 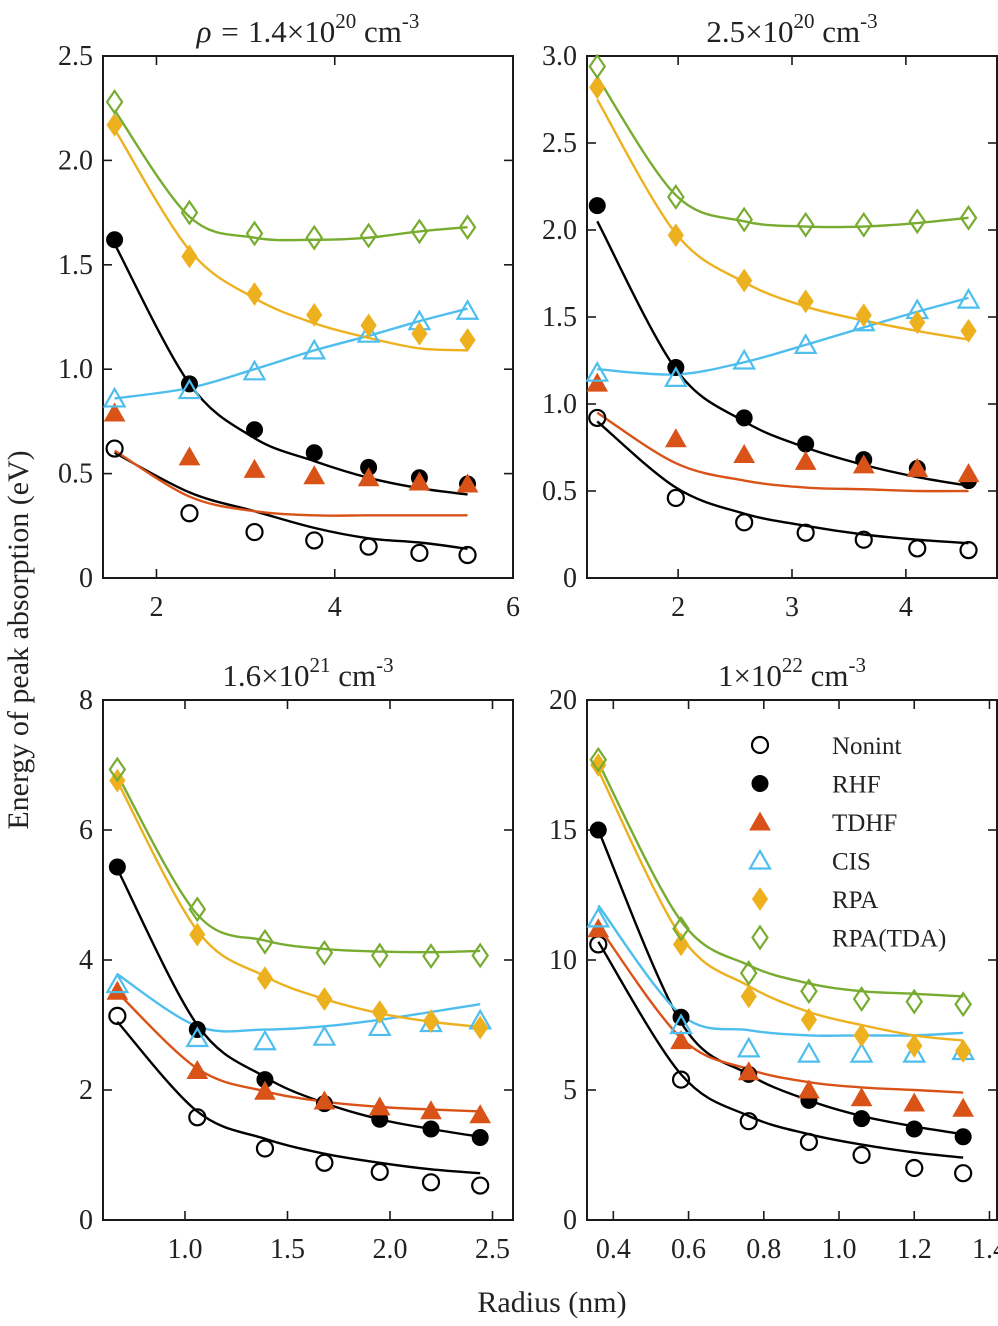 I want to click on panel-title: 1×1022 cm-3, so click(x=792, y=673).